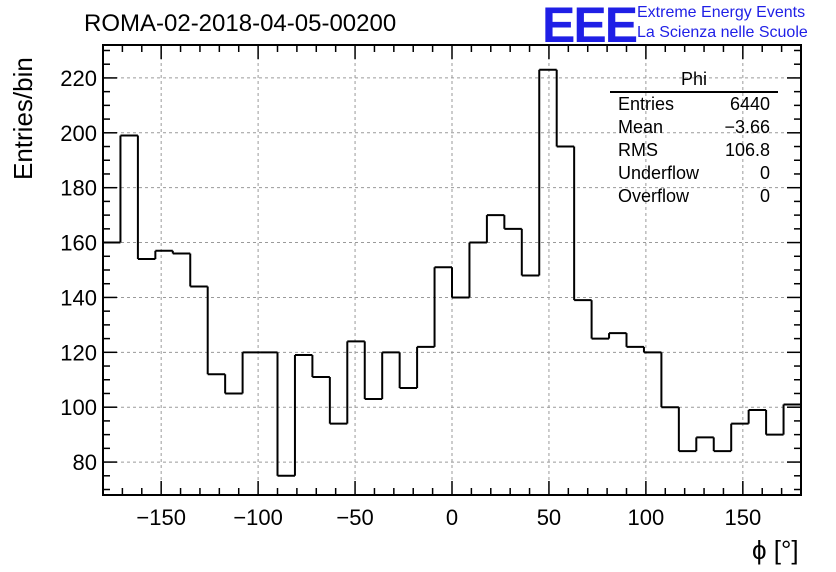 This screenshot has height=572, width=836. What do you see at coordinates (590, 26) in the screenshot?
I see `eee-logo: EEE` at bounding box center [590, 26].